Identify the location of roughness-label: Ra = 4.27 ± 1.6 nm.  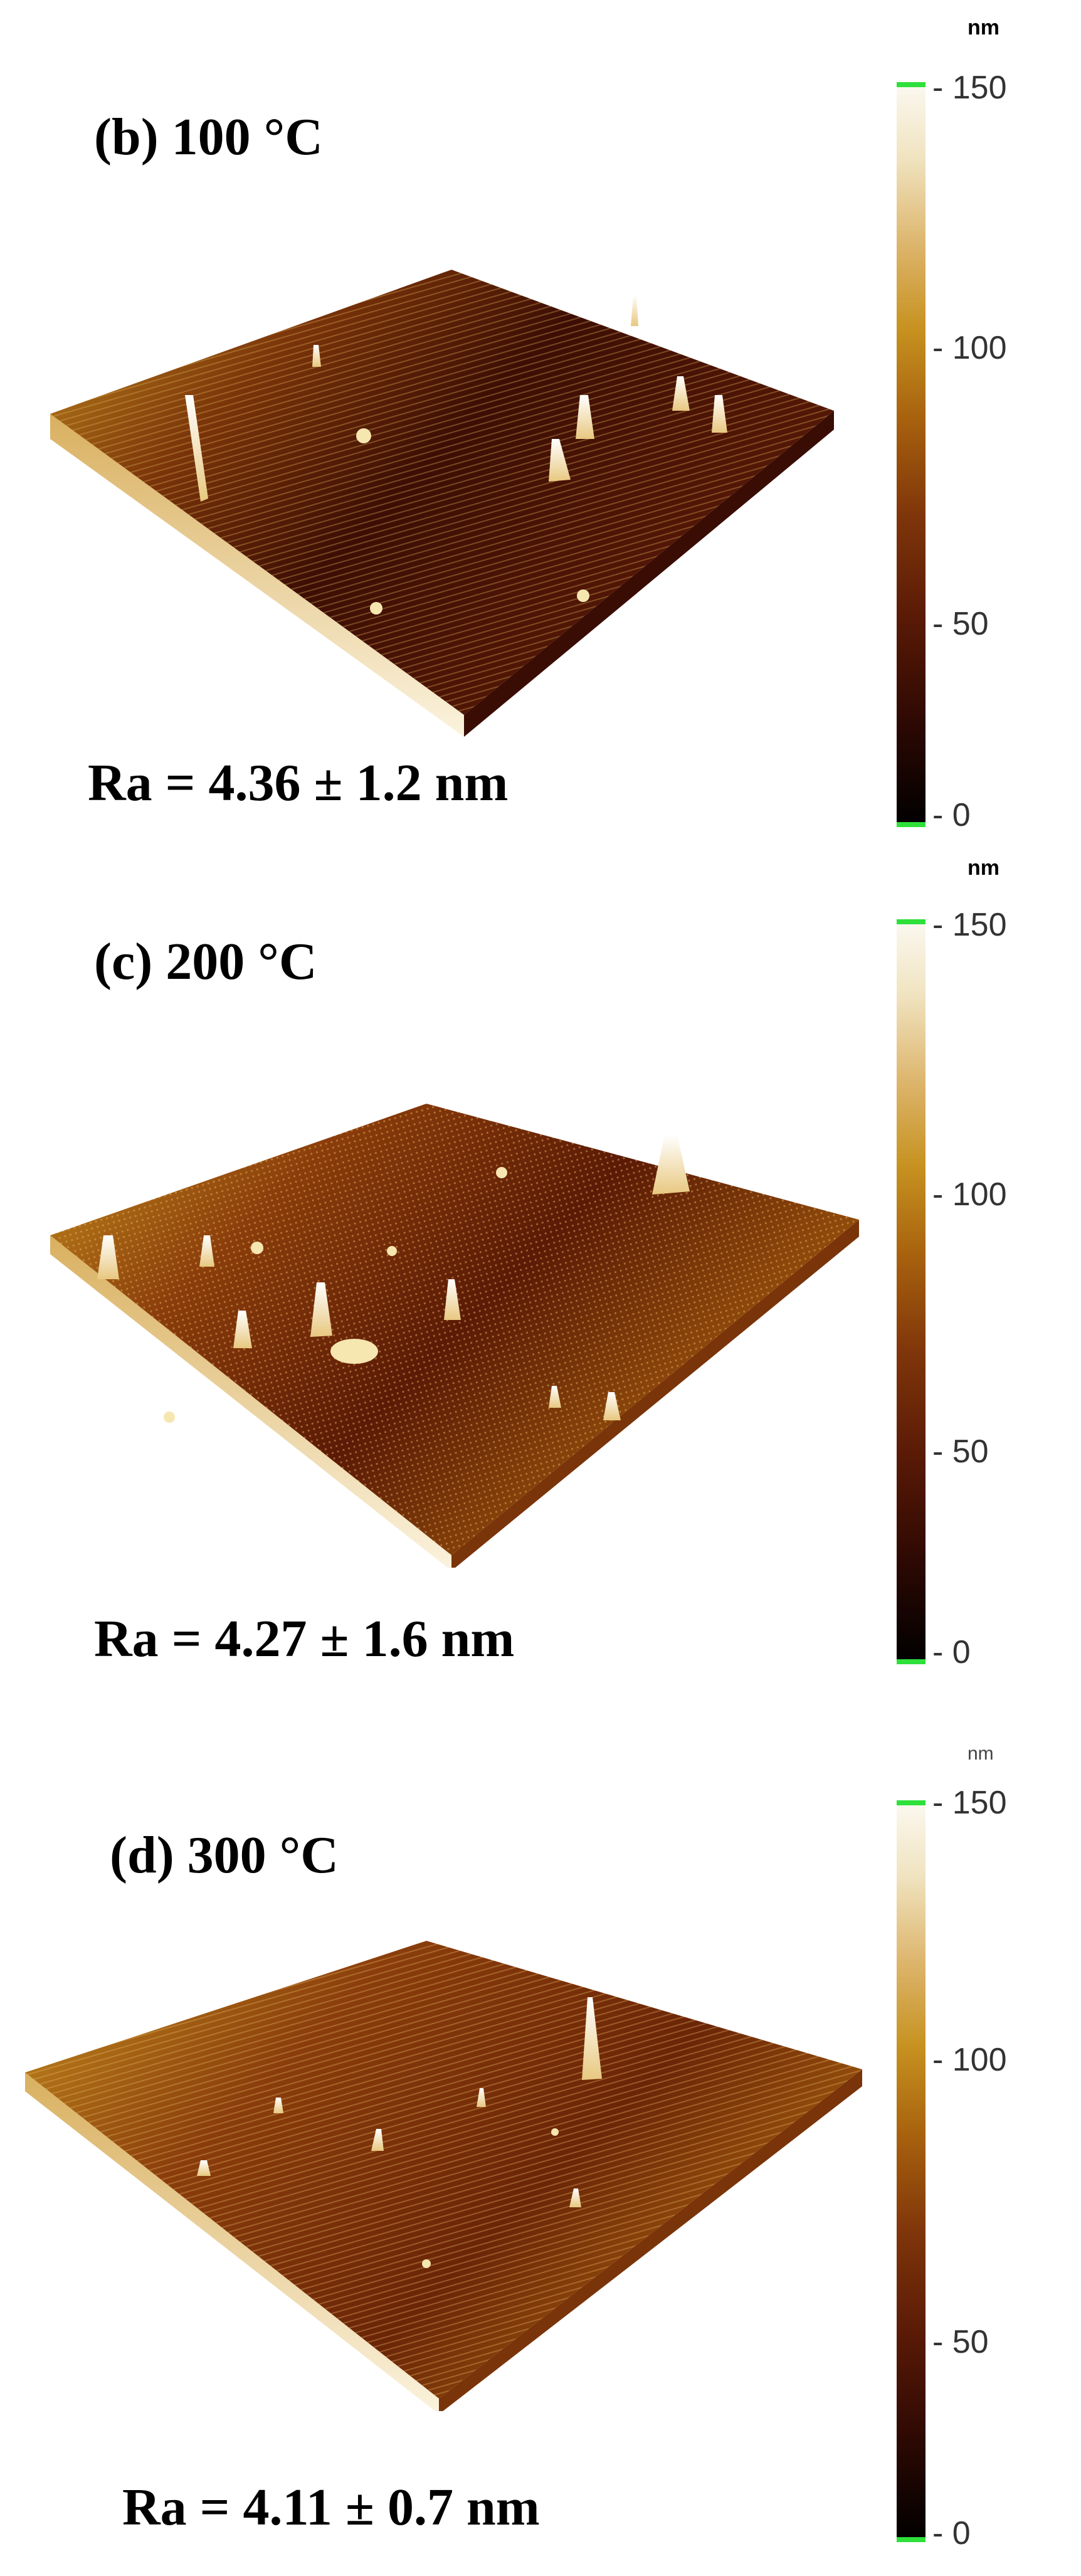
(304, 1639).